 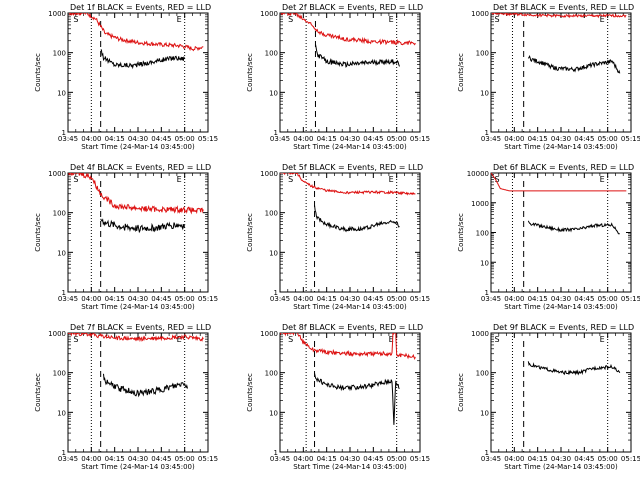 What do you see at coordinates (352, 167) in the screenshot?
I see `chart-title: Det 5f BLACK = Events, RED = LLD` at bounding box center [352, 167].